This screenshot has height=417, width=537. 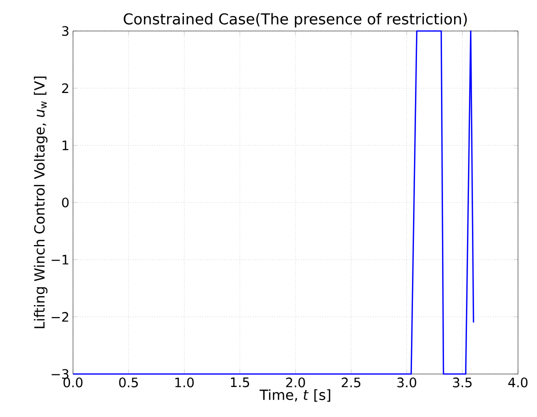 I want to click on x-tick-label: 2.5, so click(x=351, y=383).